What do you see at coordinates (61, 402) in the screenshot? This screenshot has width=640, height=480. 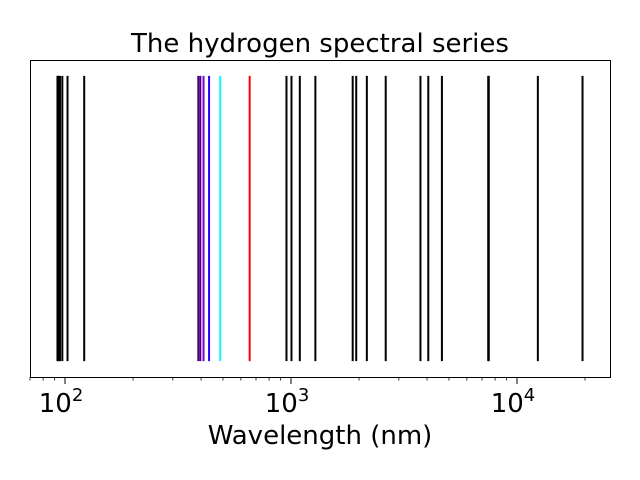 I see `x-tick-label: 102` at bounding box center [61, 402].